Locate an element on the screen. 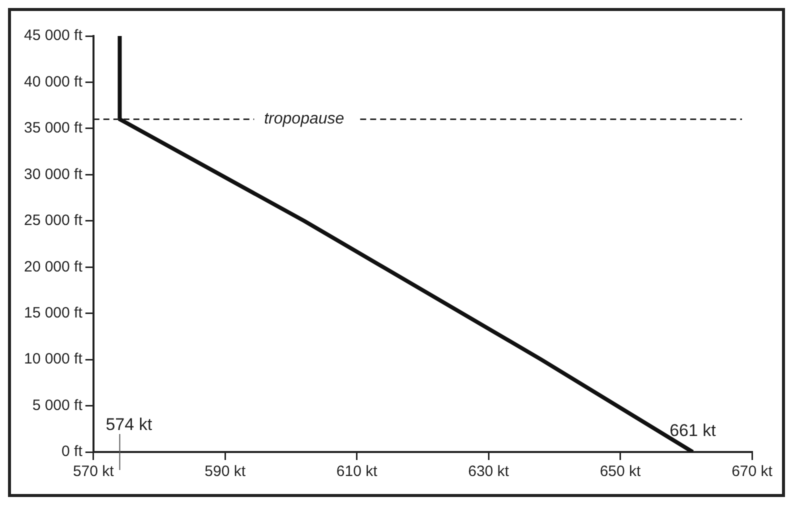  y-tick-label: 40 000 ft is located at coordinates (54, 81).